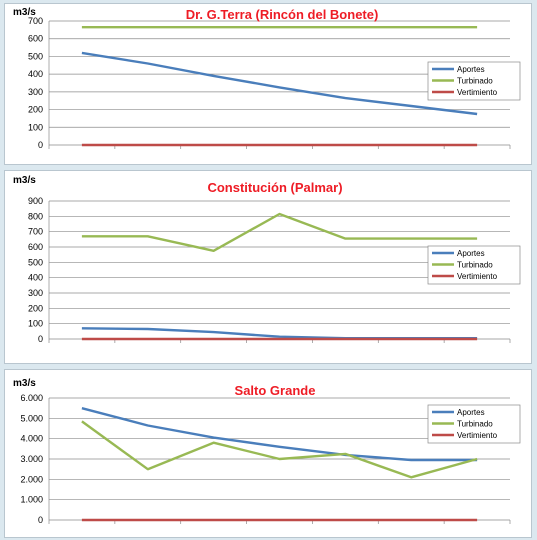  I want to click on chart-title: Dr. G.Terra (Rincón del Bonete), so click(282, 14).